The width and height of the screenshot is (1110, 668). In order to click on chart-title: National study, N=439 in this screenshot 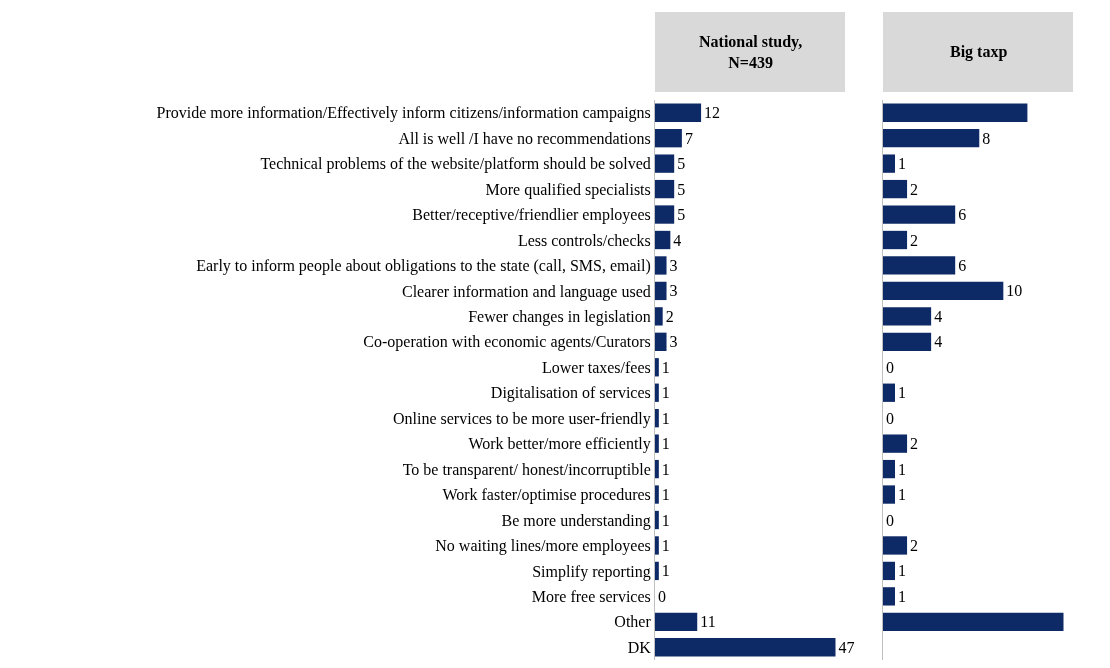, I will do `click(751, 52)`.